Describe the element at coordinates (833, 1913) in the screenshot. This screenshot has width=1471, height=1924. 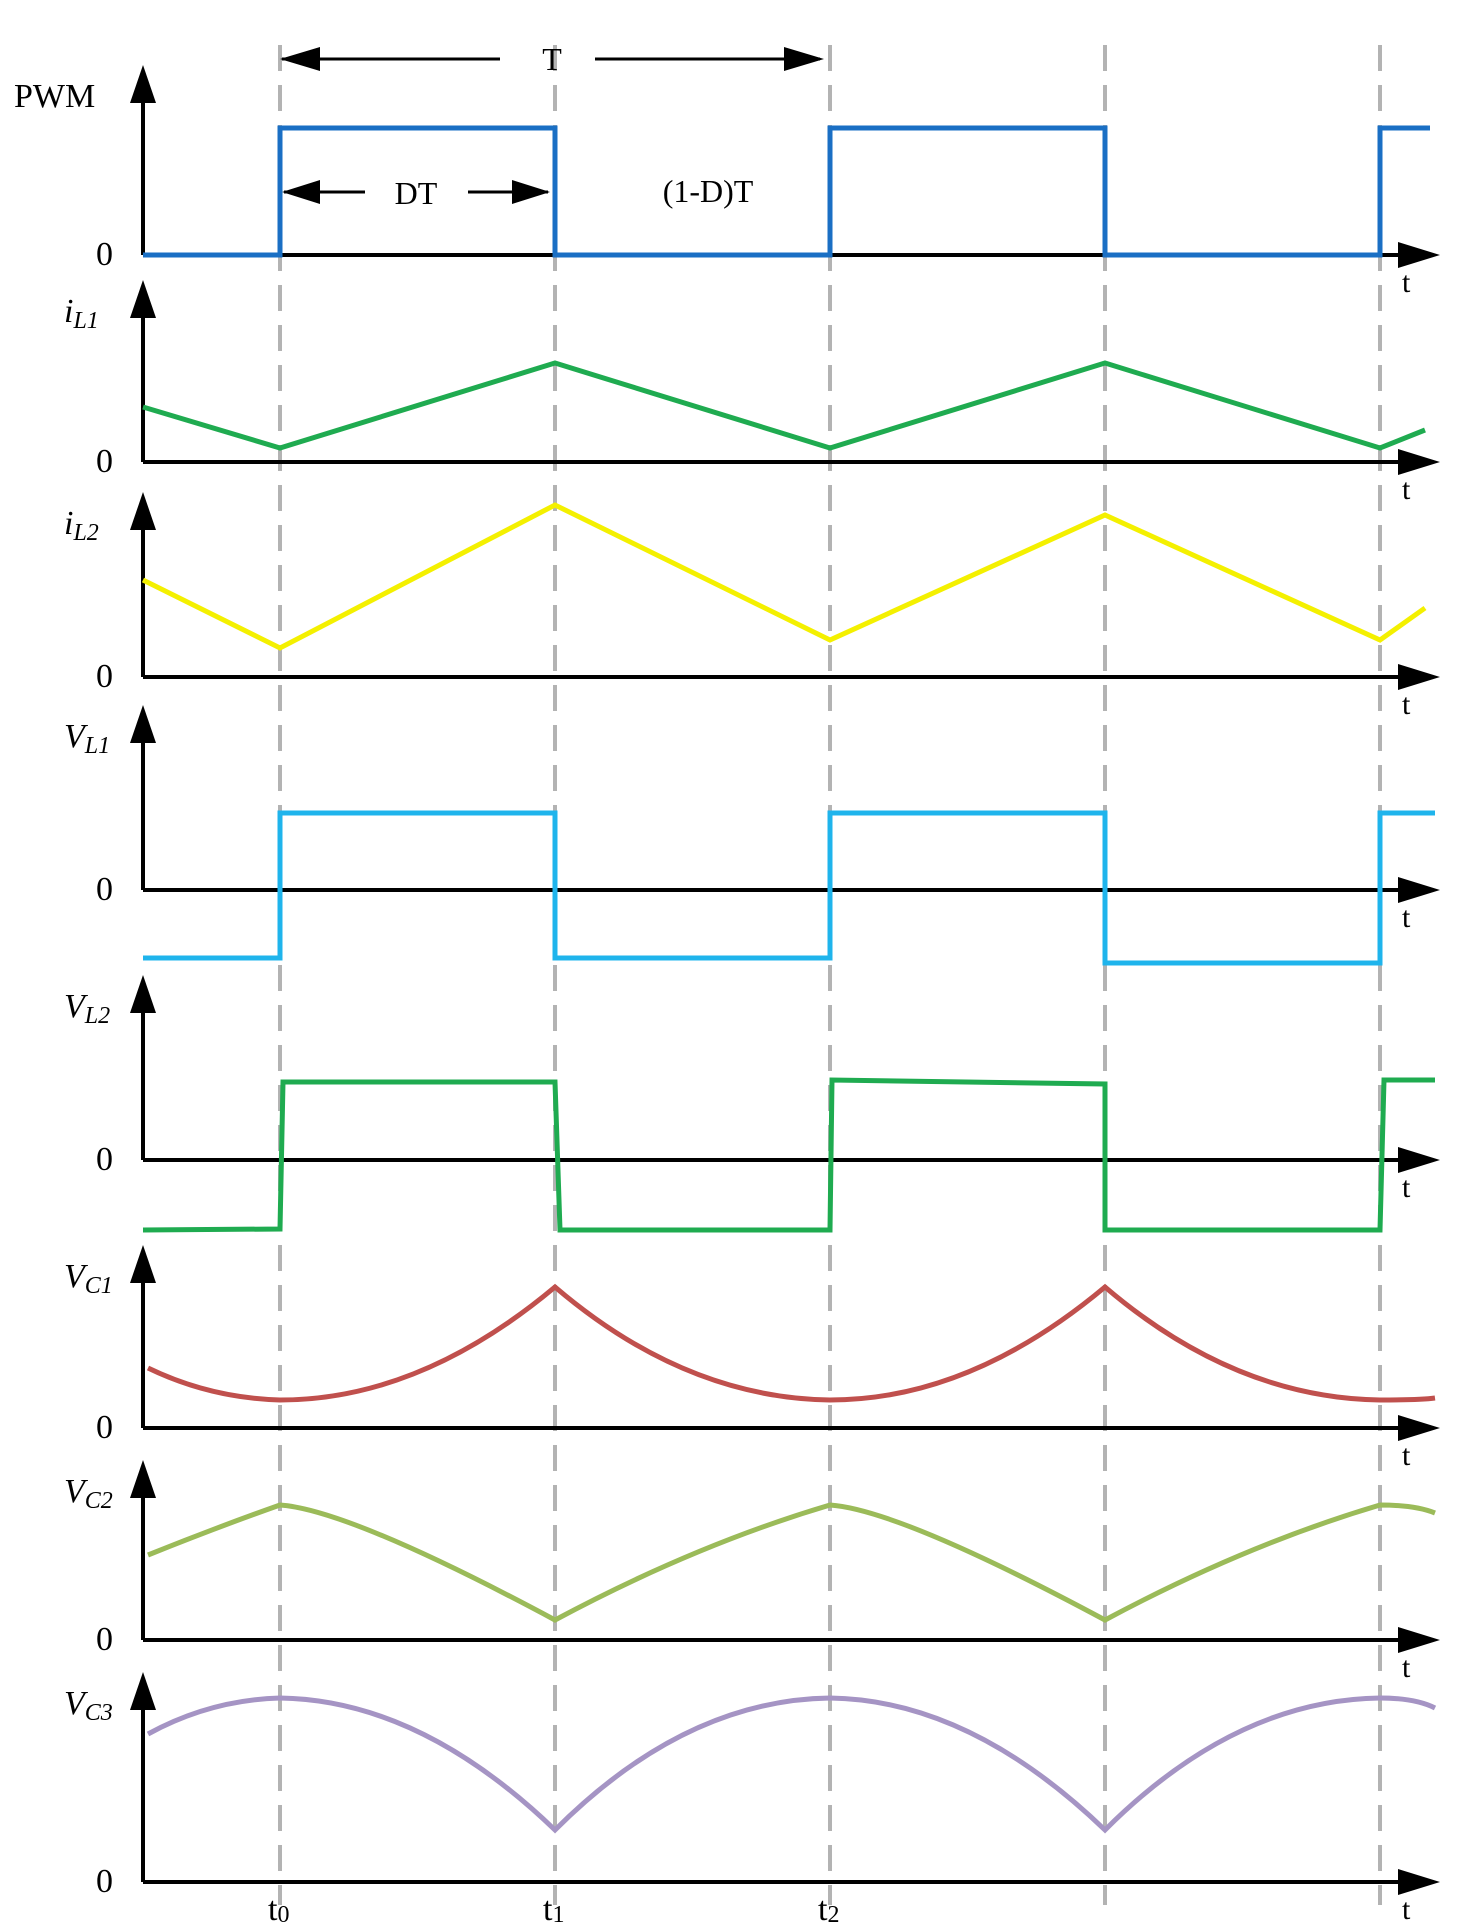
I see `time-tick-sub: 2` at that location.